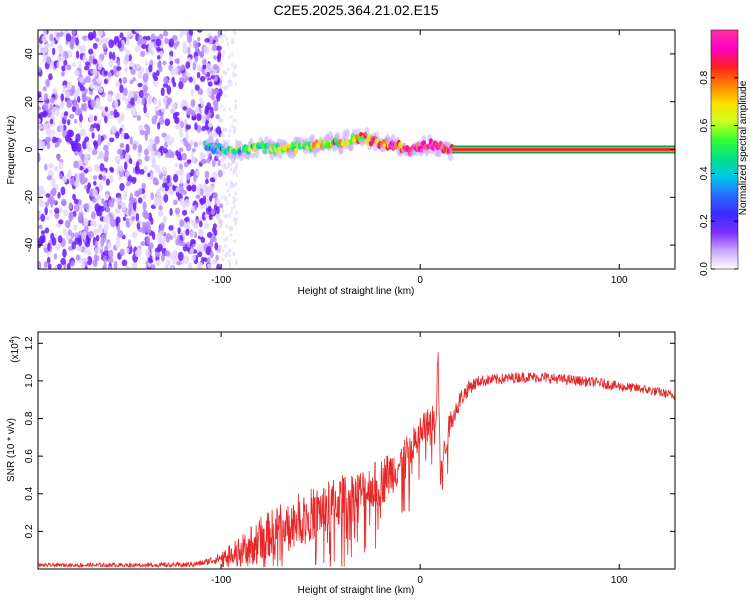  Describe the element at coordinates (29, 418) in the screenshot. I see `snr-y-tick-label: 0.8` at that location.